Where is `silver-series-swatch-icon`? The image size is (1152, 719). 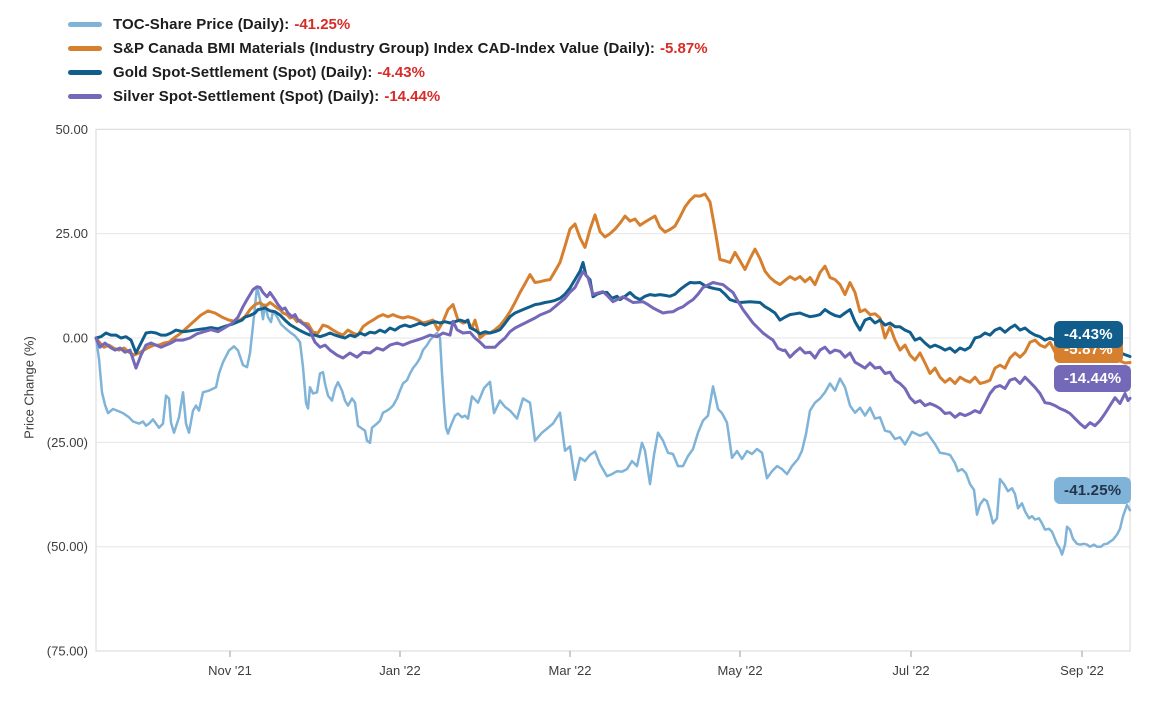
silver-series-swatch-icon is located at coordinates (85, 96).